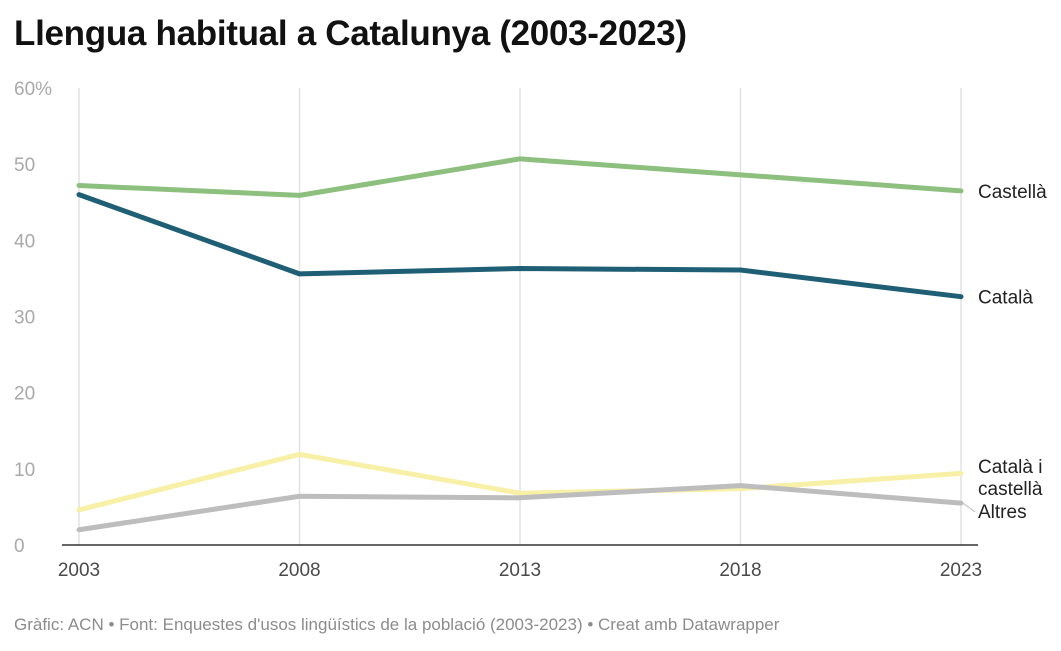  What do you see at coordinates (24, 241) in the screenshot?
I see `y-tick-label: 40` at bounding box center [24, 241].